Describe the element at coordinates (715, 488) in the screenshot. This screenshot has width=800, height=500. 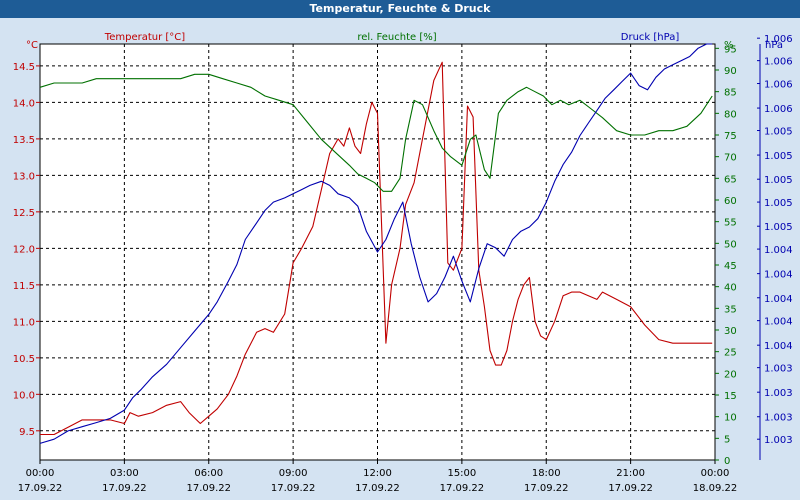
I see `x-tick-date: 18.09.22` at that location.